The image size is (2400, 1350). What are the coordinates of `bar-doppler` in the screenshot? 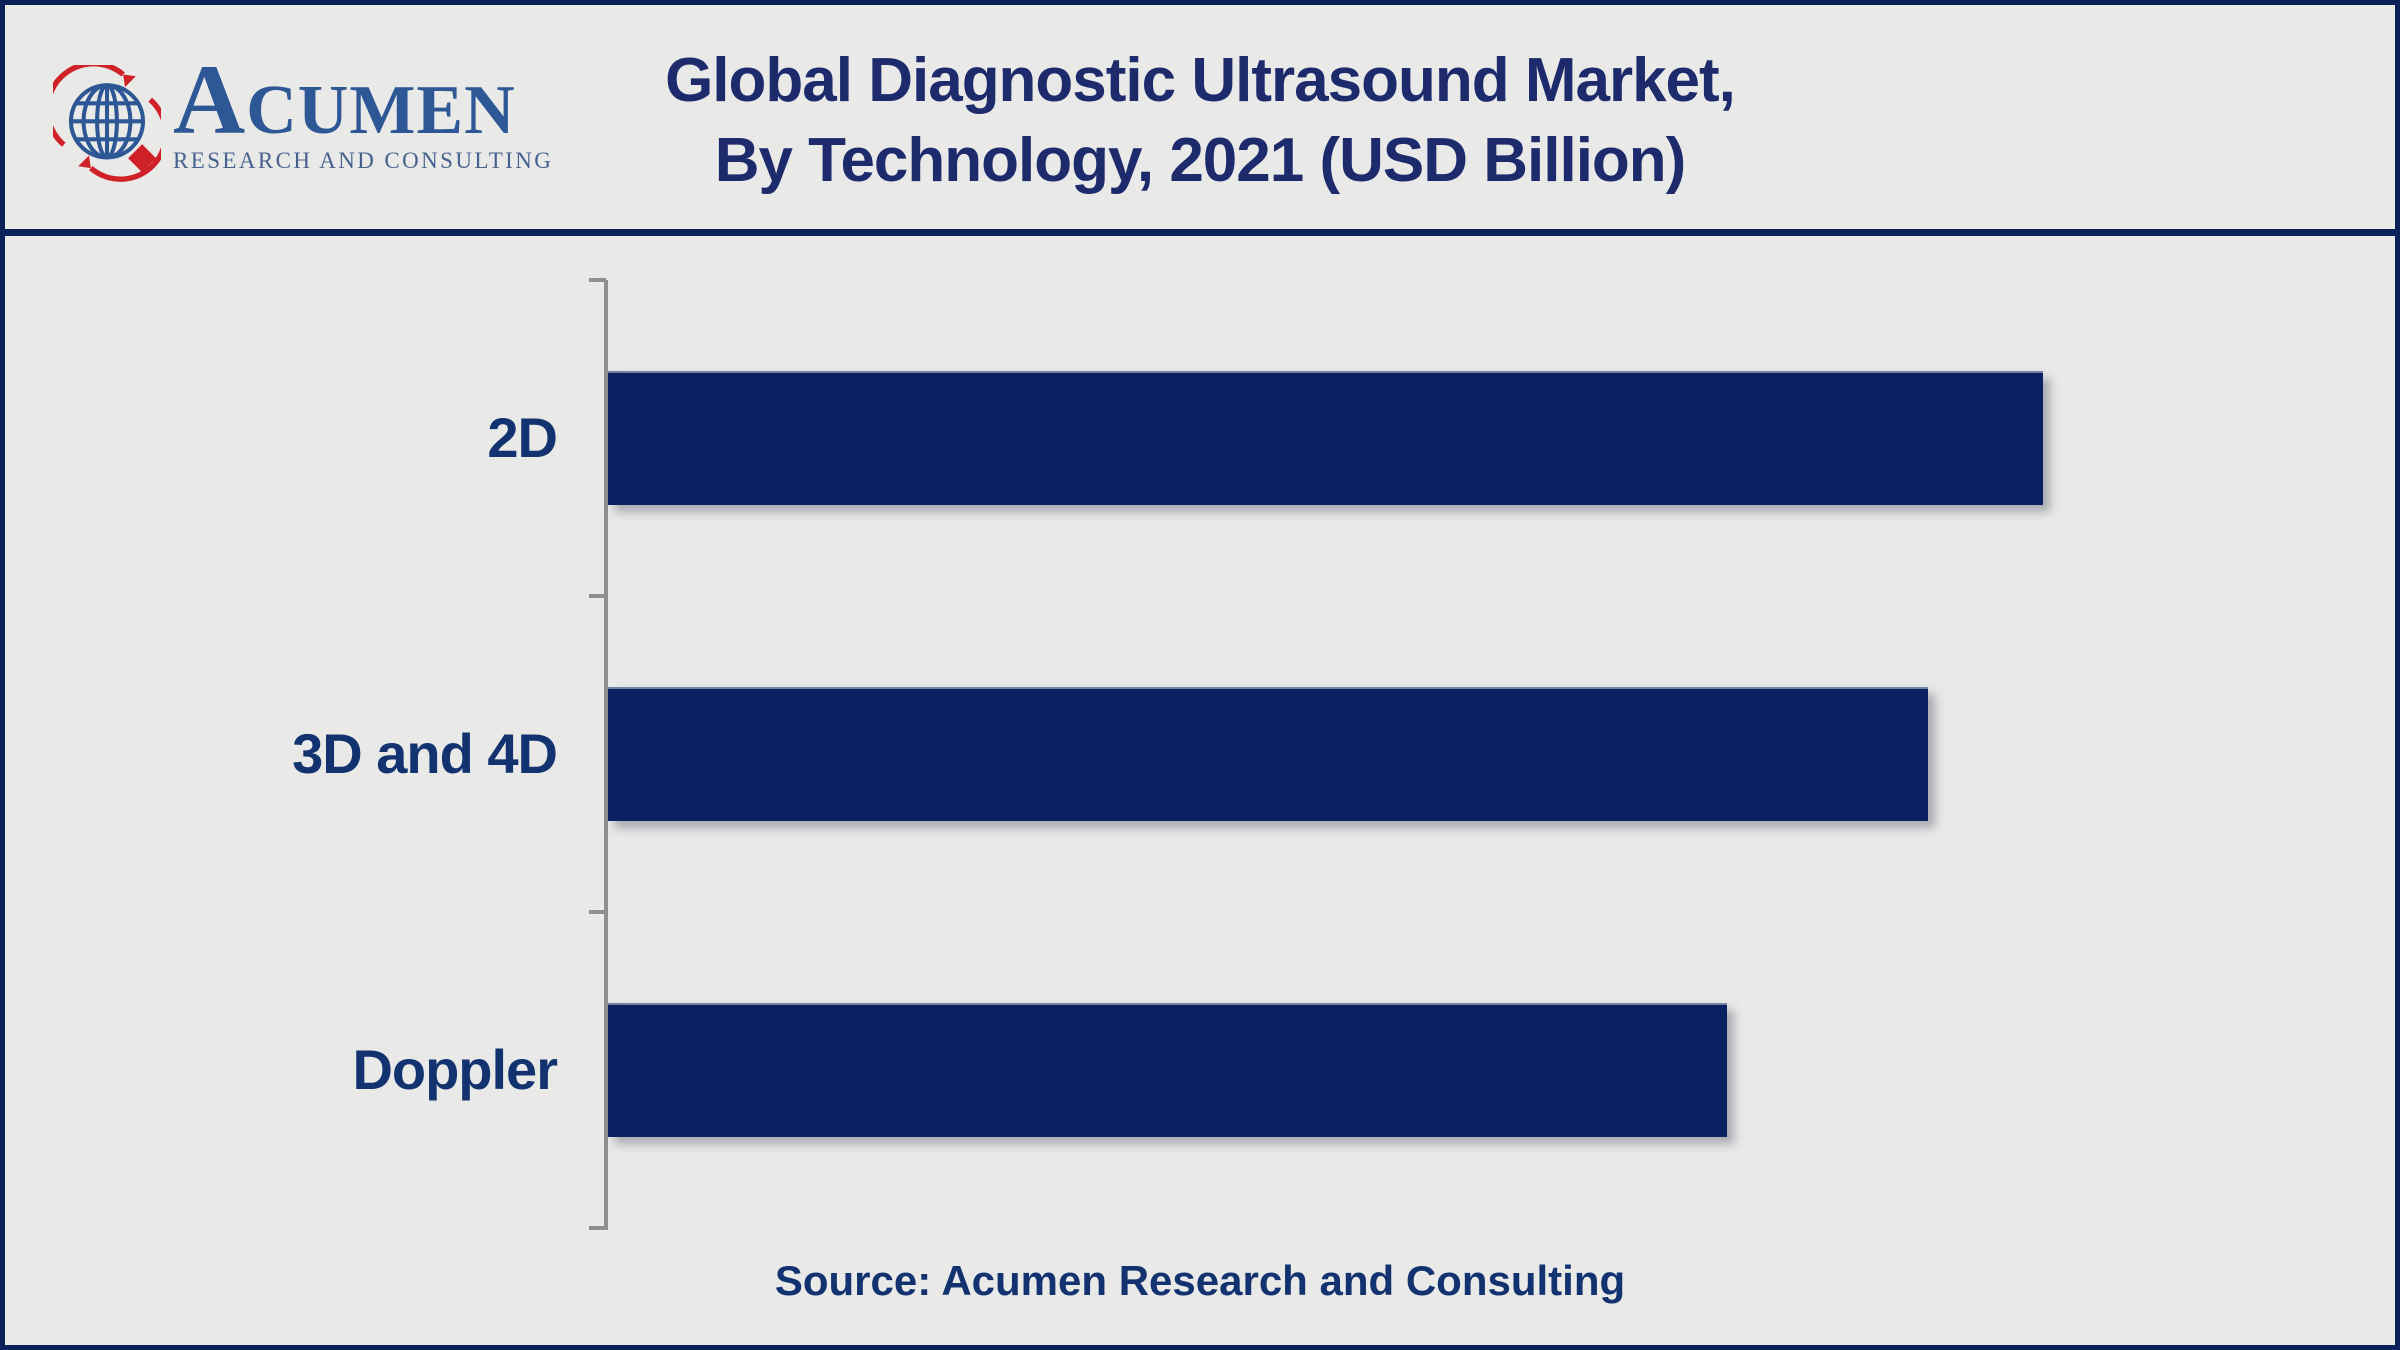 It's located at (1167, 1070).